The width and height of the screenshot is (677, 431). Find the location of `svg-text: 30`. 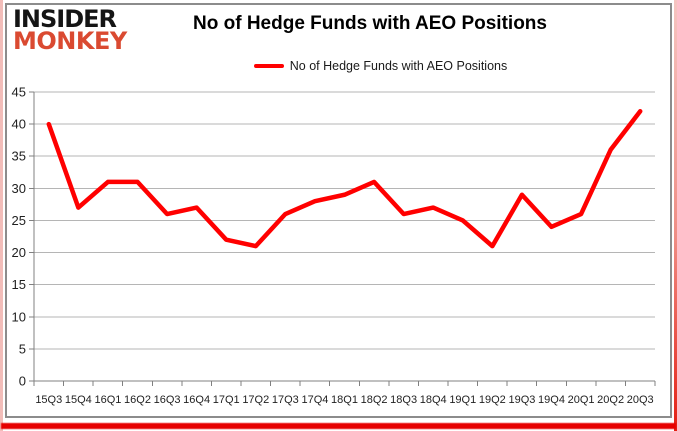

svg-text: 30 is located at coordinates (19, 188).